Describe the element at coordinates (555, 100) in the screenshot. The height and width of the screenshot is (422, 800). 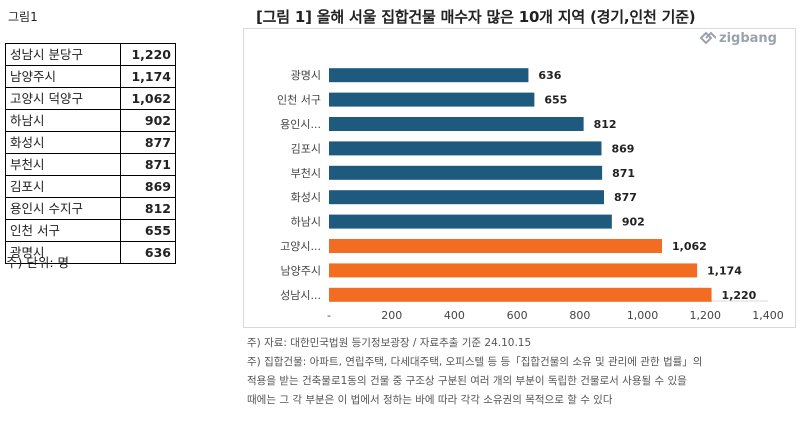
I see `data-label: 655` at that location.